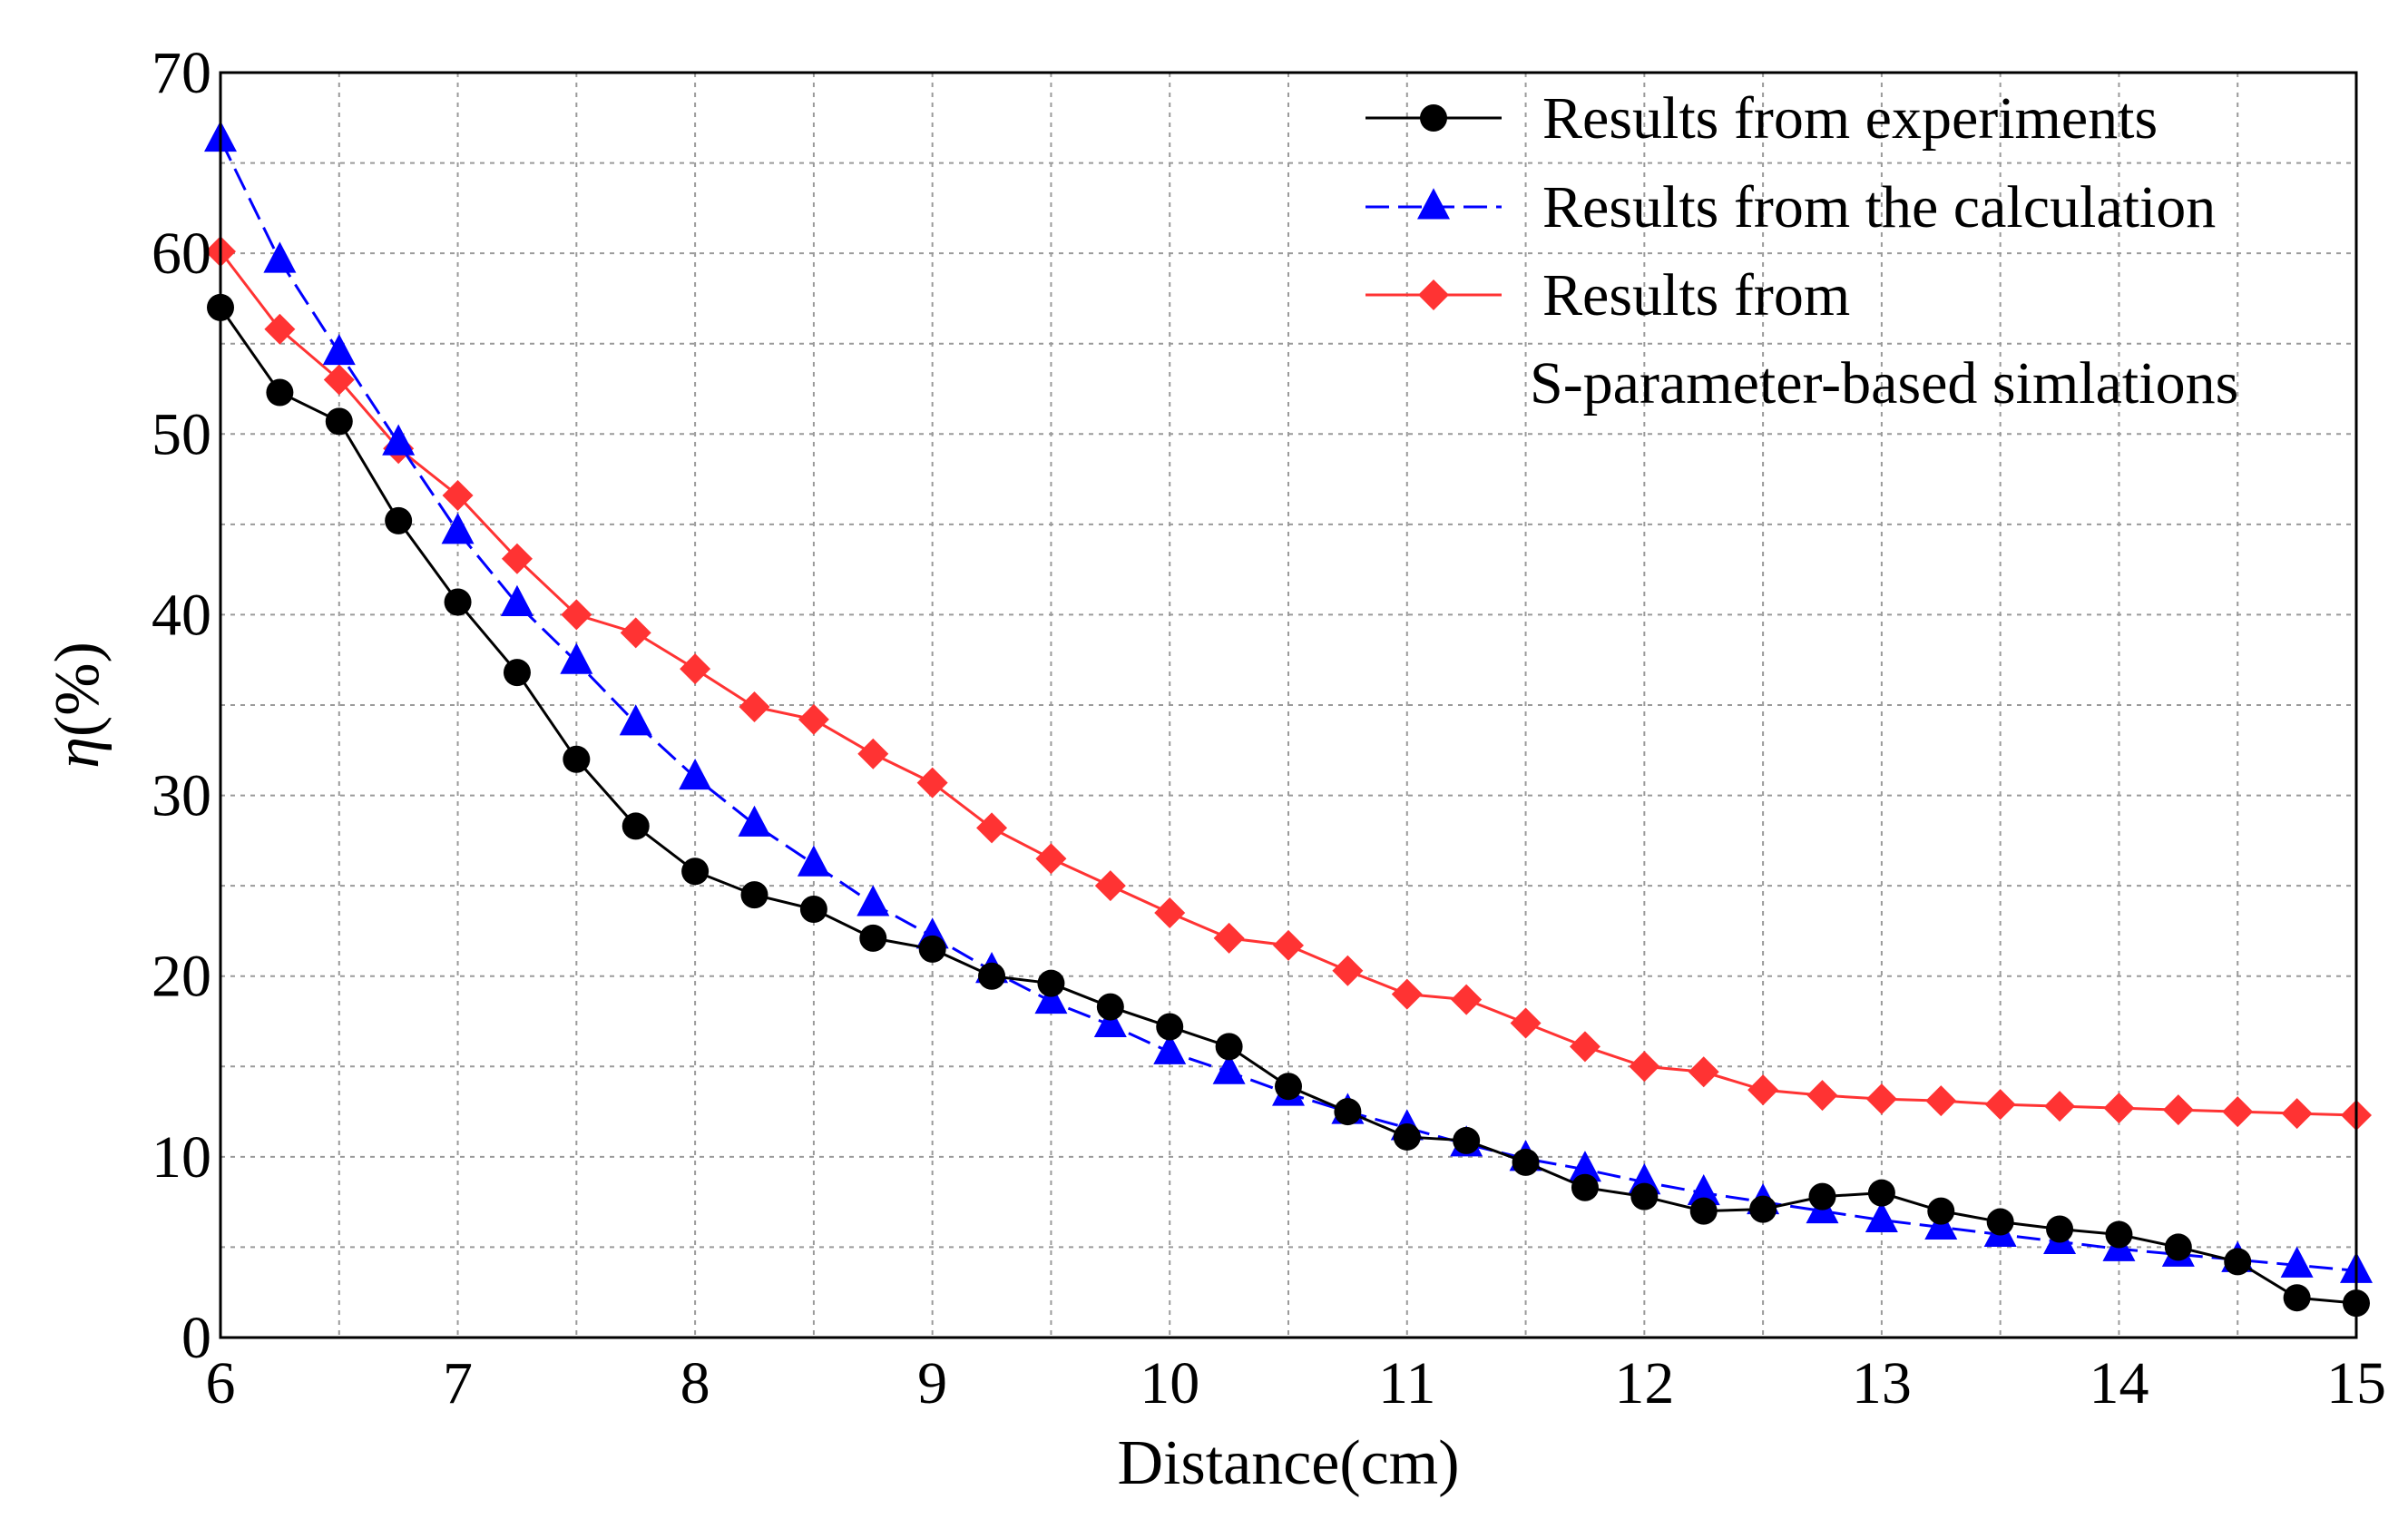 The height and width of the screenshot is (1529, 2408). What do you see at coordinates (458, 1383) in the screenshot?
I see `x-tick-label: 7` at bounding box center [458, 1383].